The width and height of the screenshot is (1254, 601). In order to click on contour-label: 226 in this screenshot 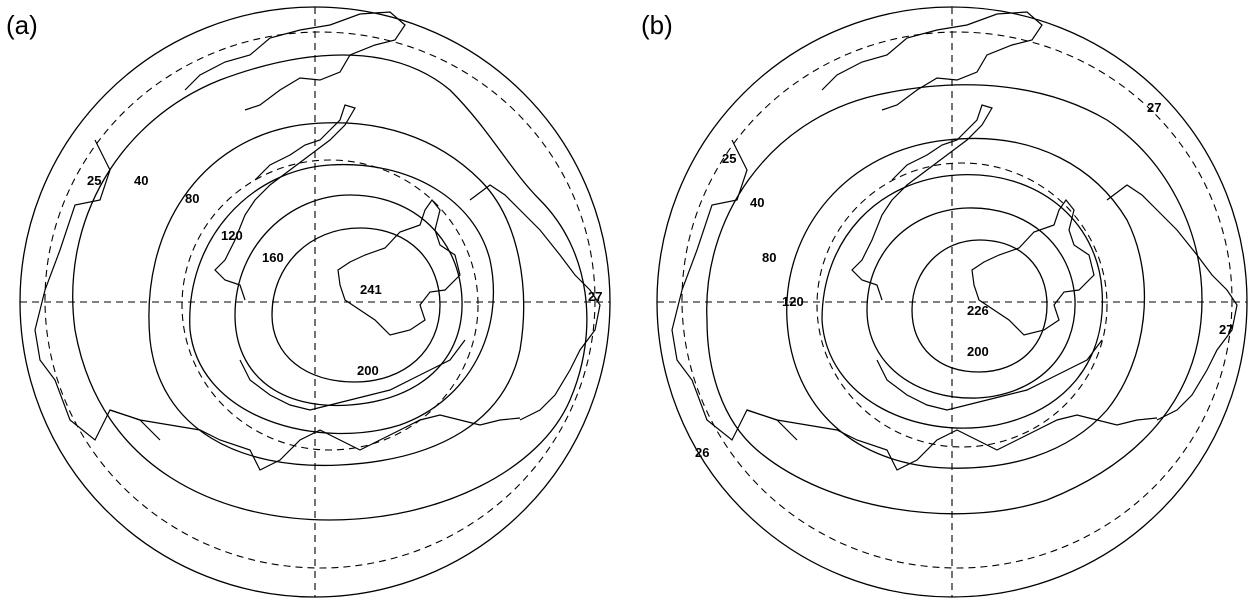, I will do `click(978, 310)`.